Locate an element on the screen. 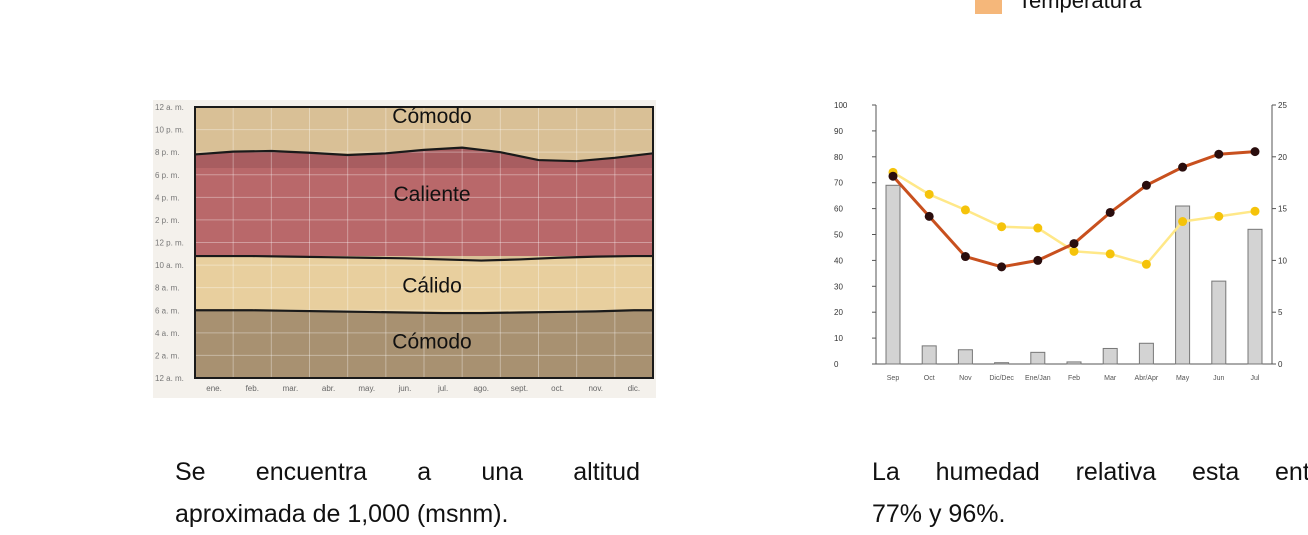  xtick-label: jun. is located at coordinates (404, 388).